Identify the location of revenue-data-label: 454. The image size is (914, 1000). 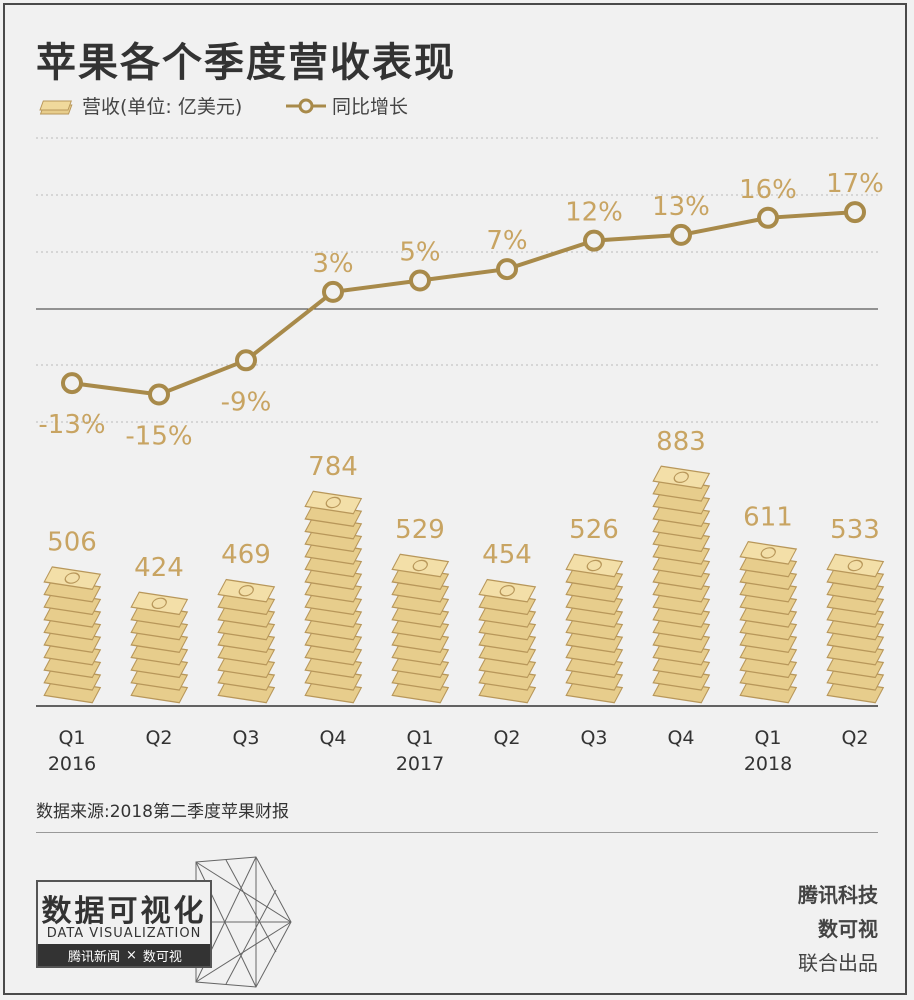
(507, 555).